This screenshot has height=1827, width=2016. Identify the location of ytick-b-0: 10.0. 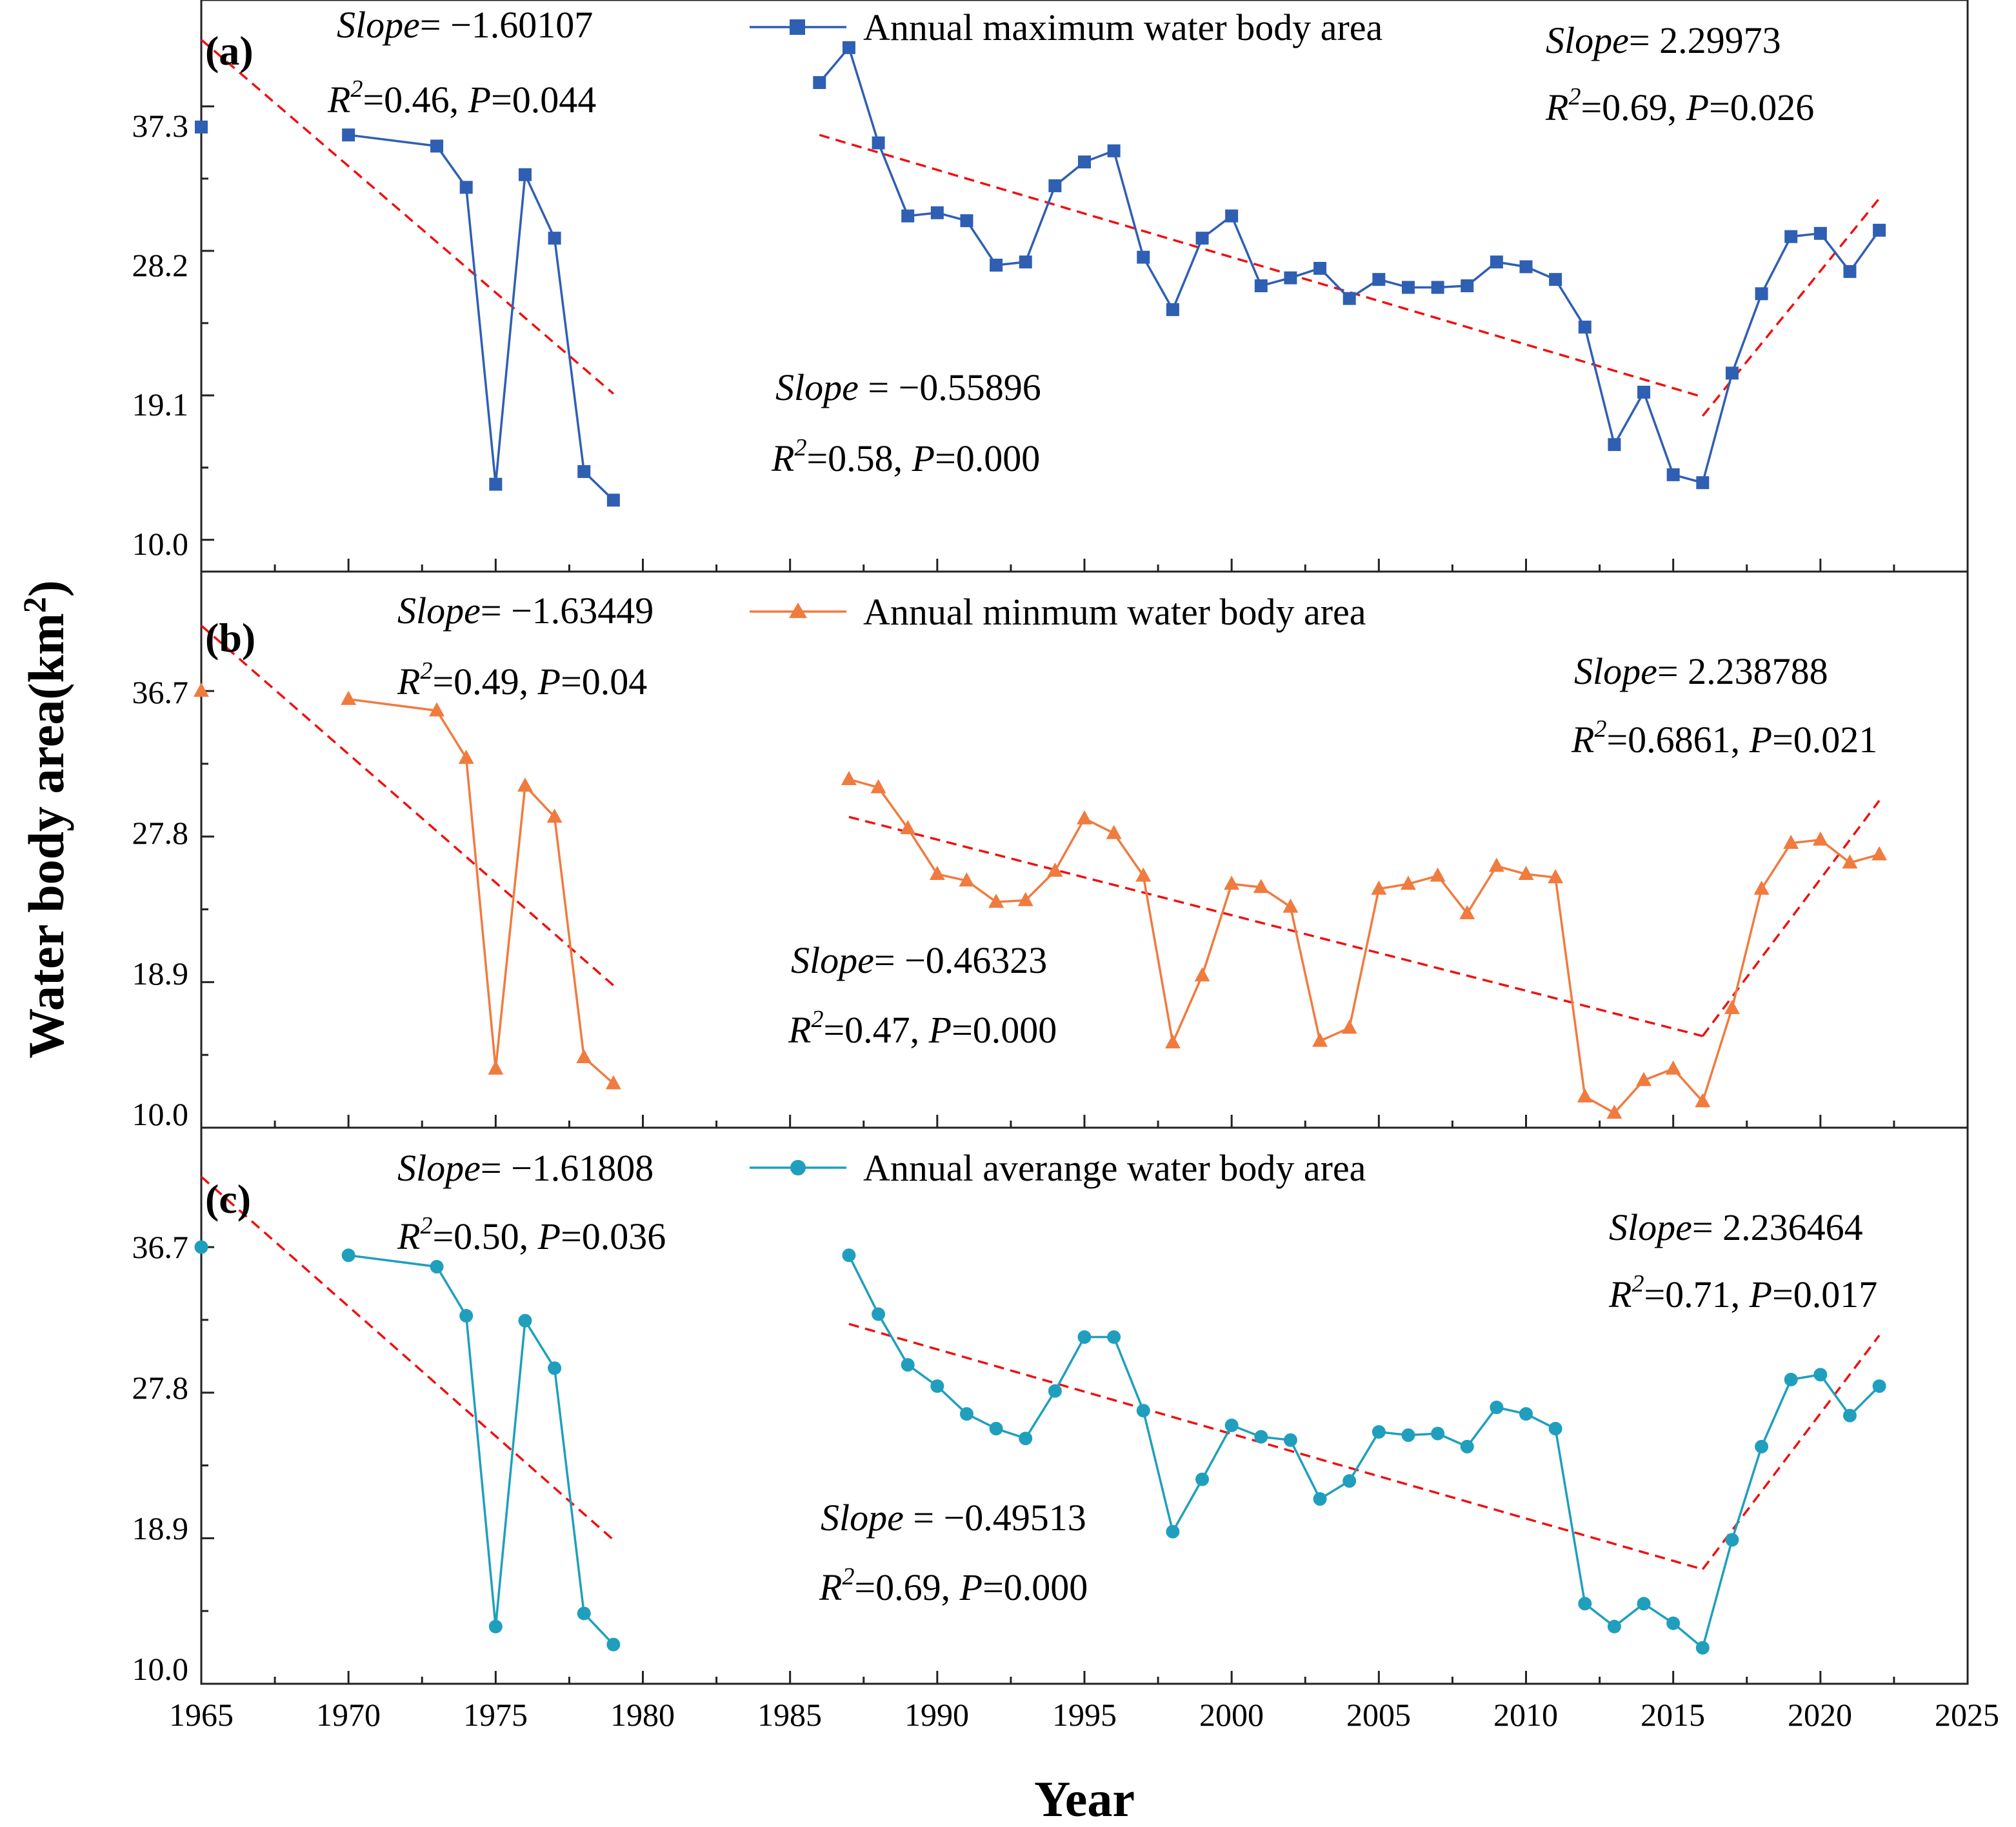
(160, 1114).